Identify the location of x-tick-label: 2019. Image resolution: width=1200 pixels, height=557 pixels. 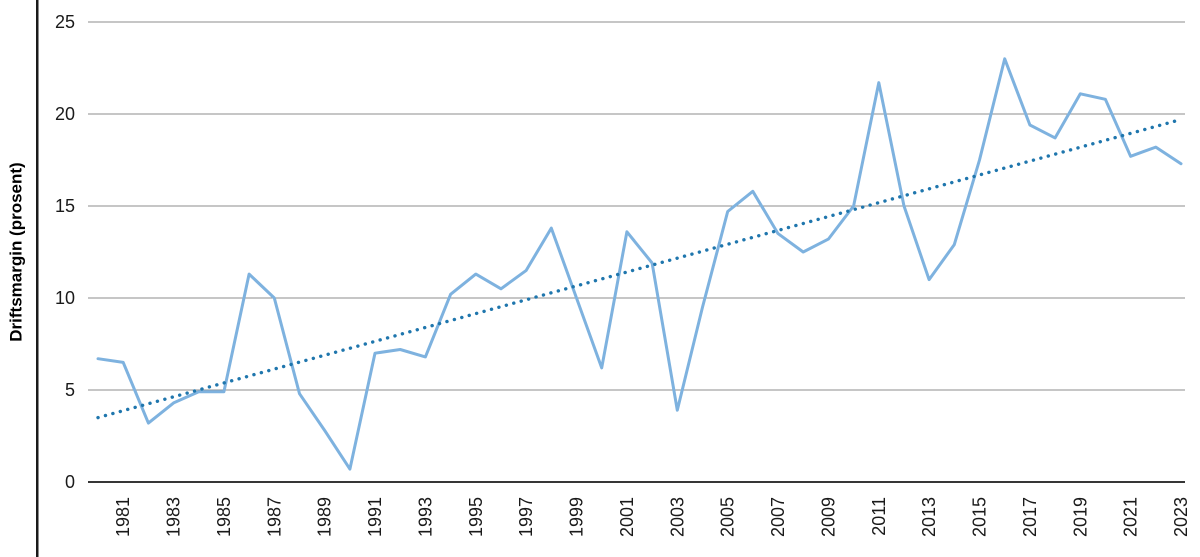
(1080, 517).